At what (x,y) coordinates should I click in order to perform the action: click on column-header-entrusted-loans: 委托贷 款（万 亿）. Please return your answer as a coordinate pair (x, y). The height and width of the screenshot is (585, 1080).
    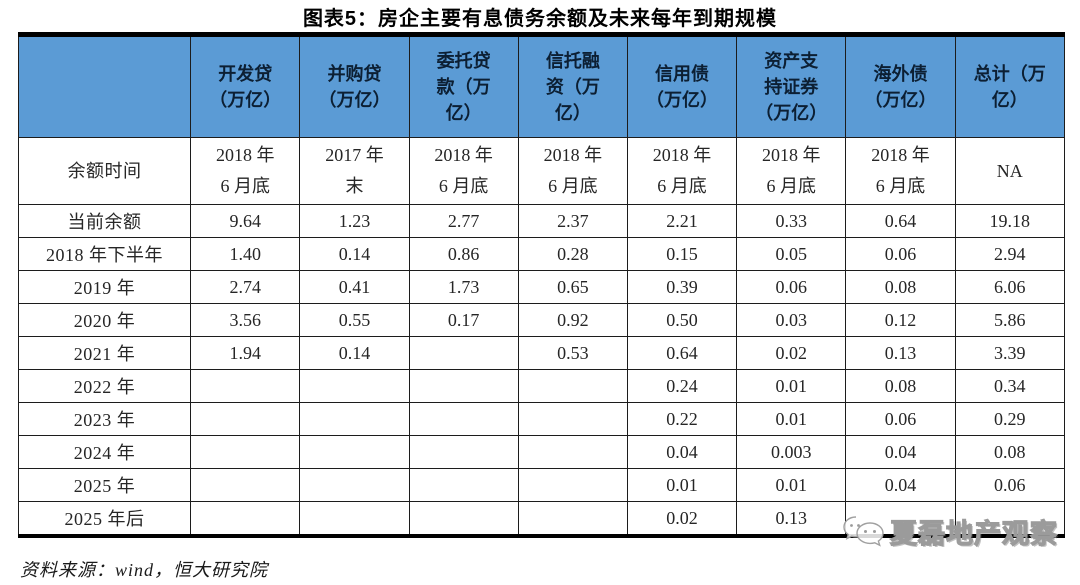
    Looking at the image, I should click on (463, 86).